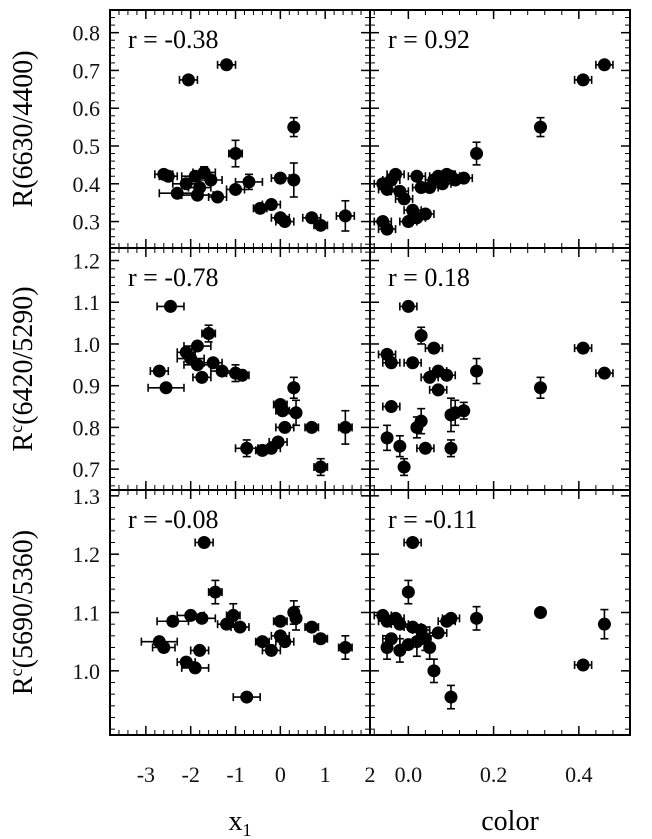  I want to click on y-tick-label: 0.9, so click(87, 386).